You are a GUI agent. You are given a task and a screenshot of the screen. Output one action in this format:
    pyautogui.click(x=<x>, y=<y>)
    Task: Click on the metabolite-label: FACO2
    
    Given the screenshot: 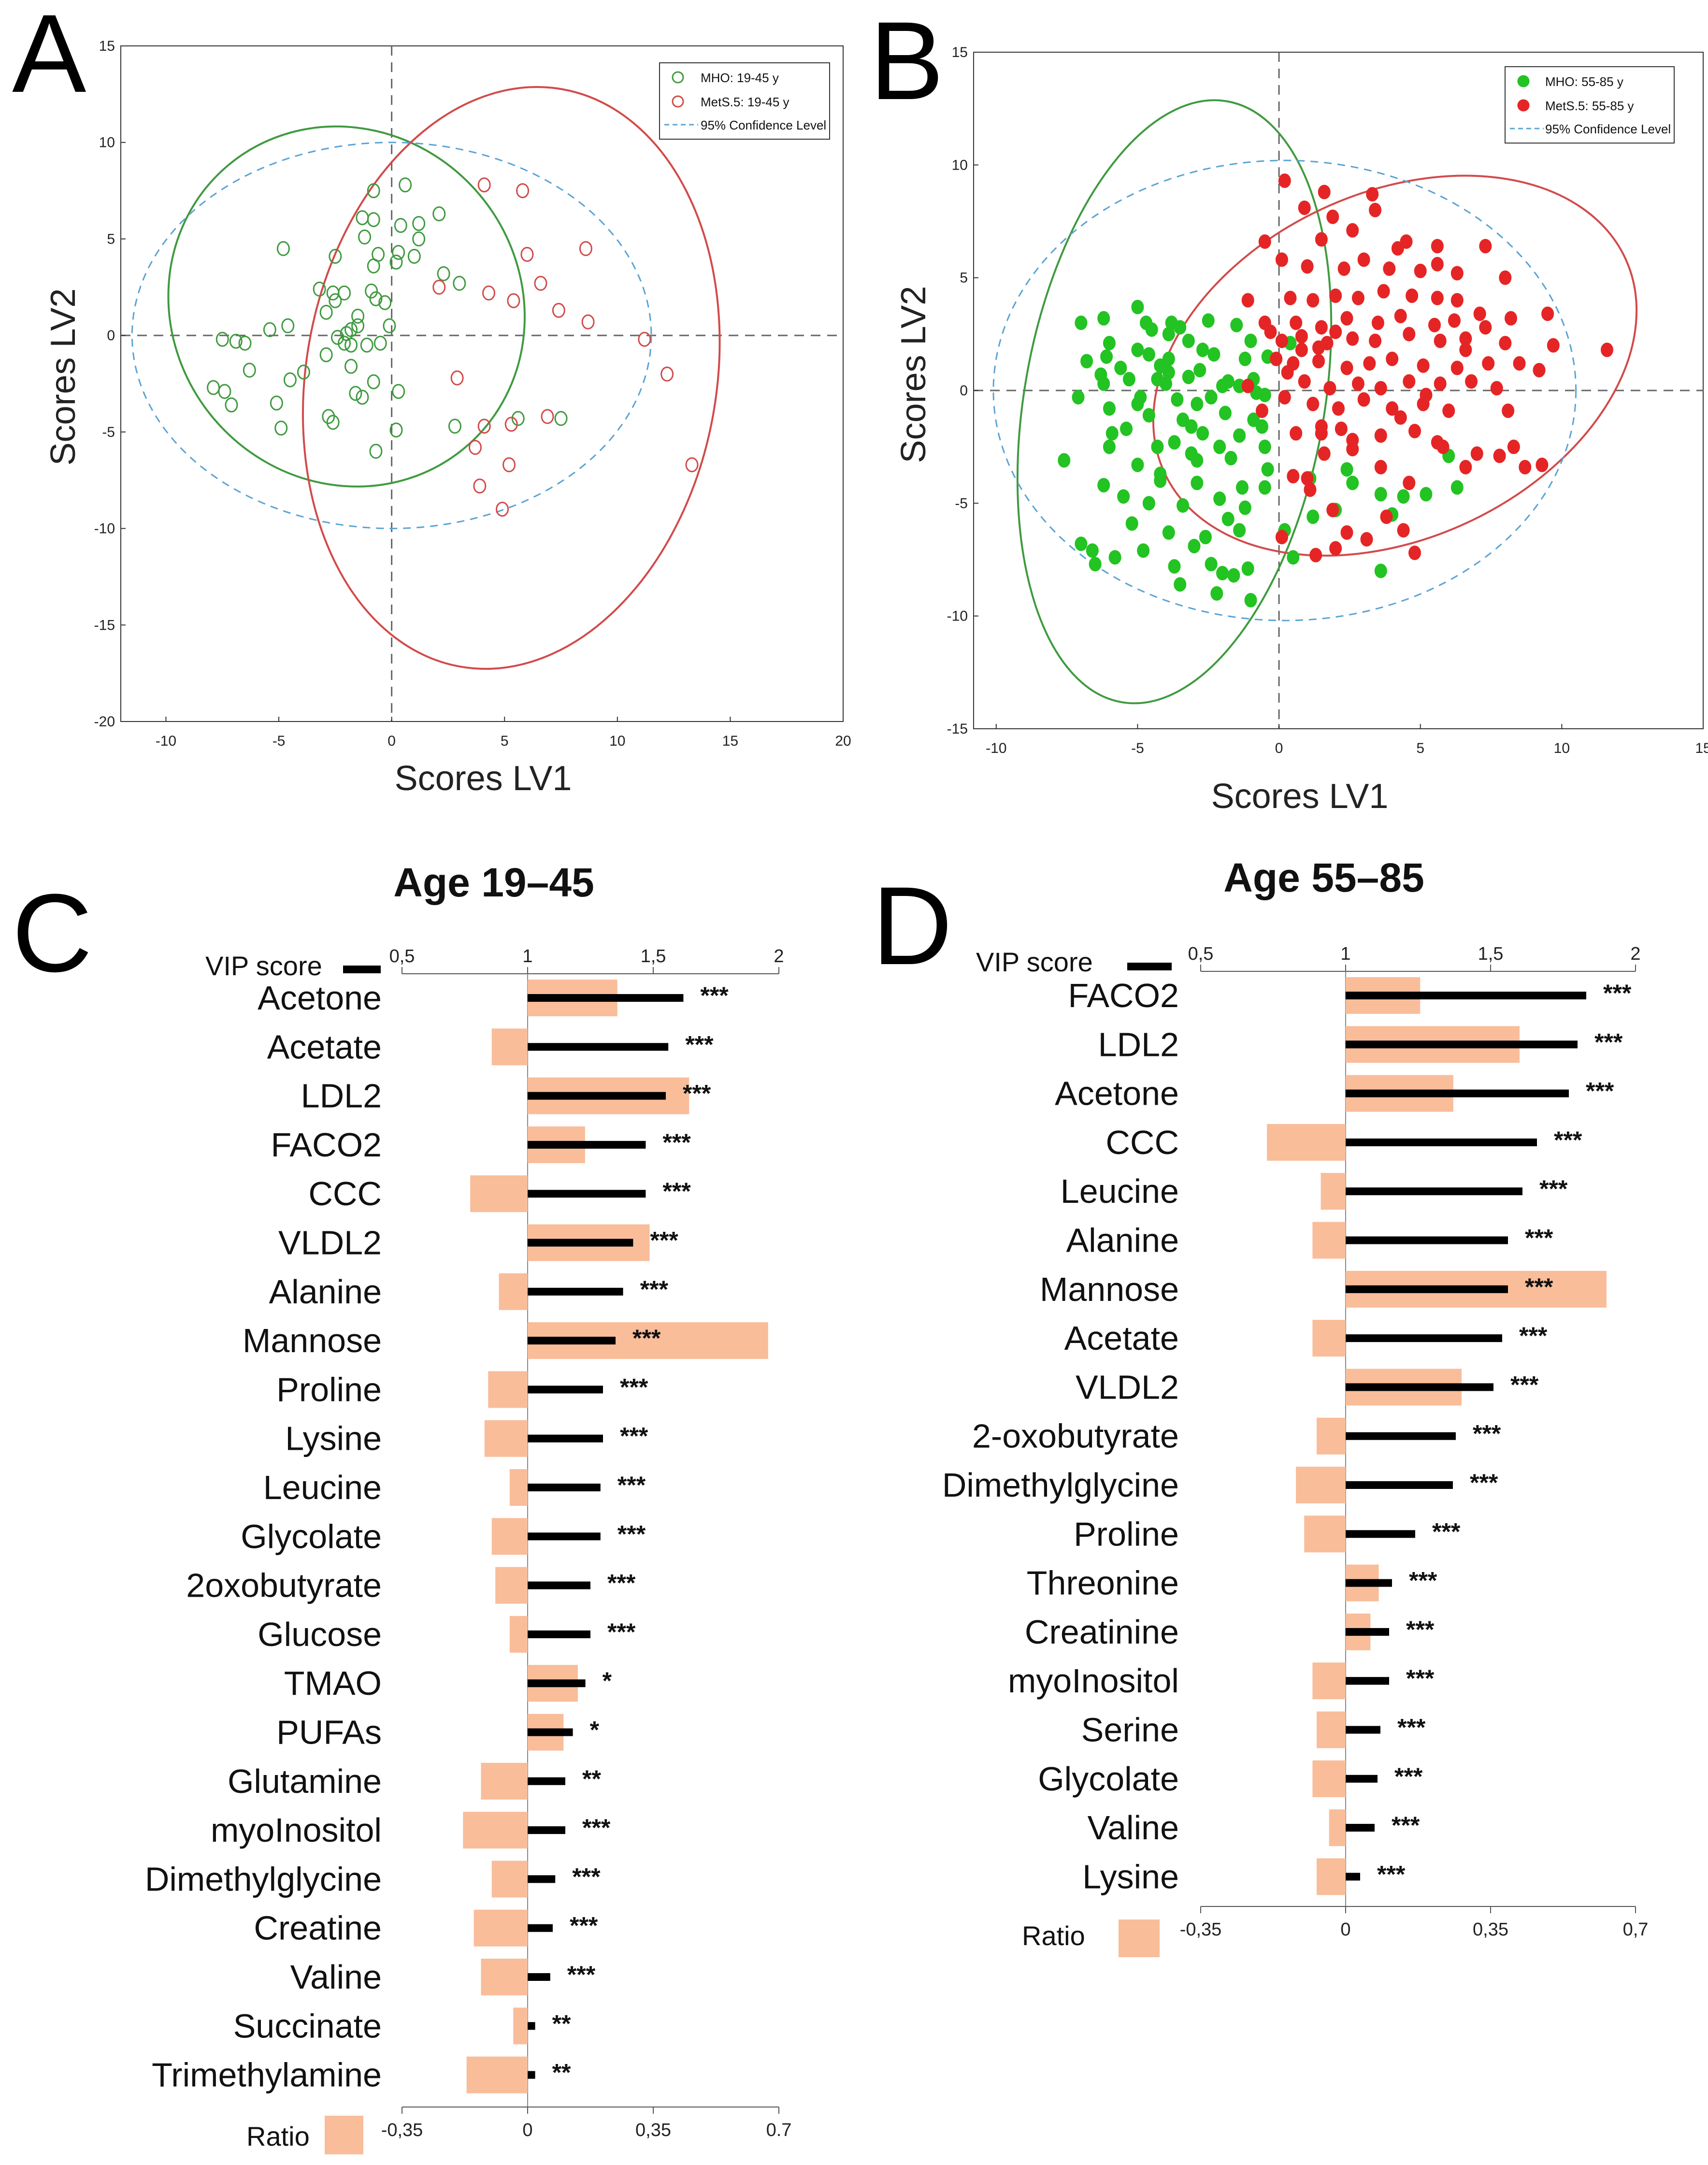 What is the action you would take?
    pyautogui.click(x=326, y=1145)
    